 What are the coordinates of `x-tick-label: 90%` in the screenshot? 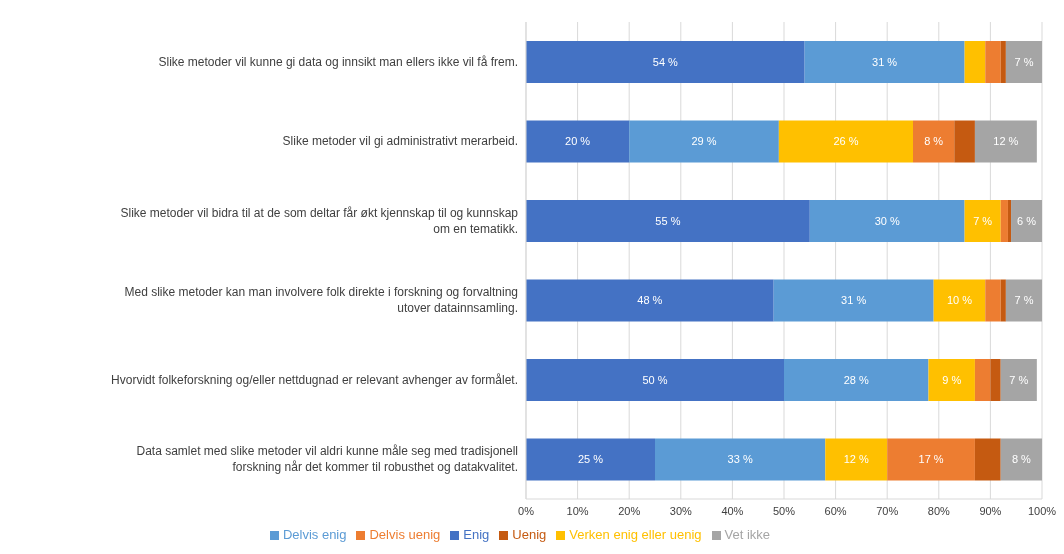 It's located at (990, 510).